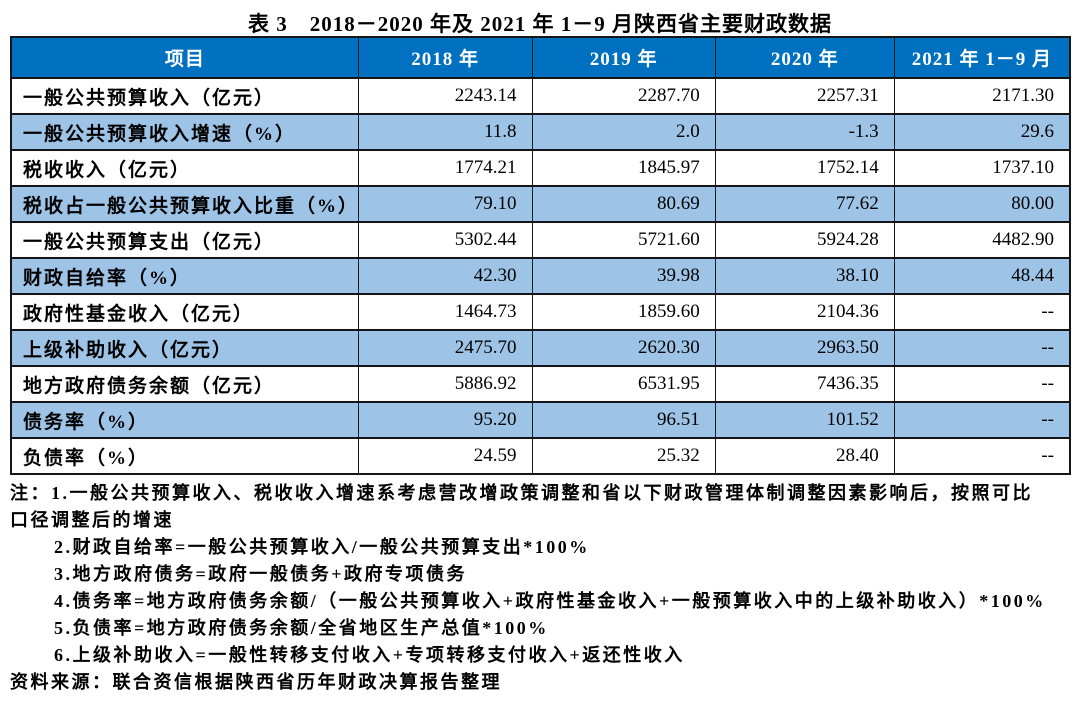  I want to click on header-cell-2020: 2020 年, so click(804, 57).